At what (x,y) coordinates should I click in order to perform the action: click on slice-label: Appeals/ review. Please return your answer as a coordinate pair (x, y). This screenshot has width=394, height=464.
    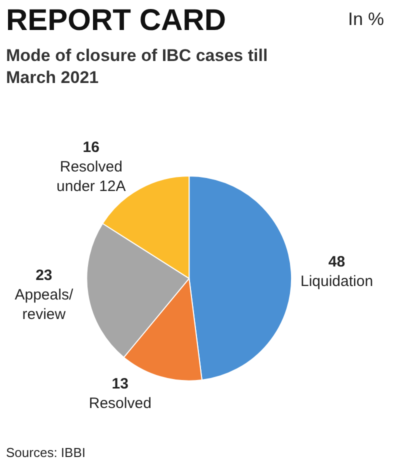
    Looking at the image, I should click on (44, 305).